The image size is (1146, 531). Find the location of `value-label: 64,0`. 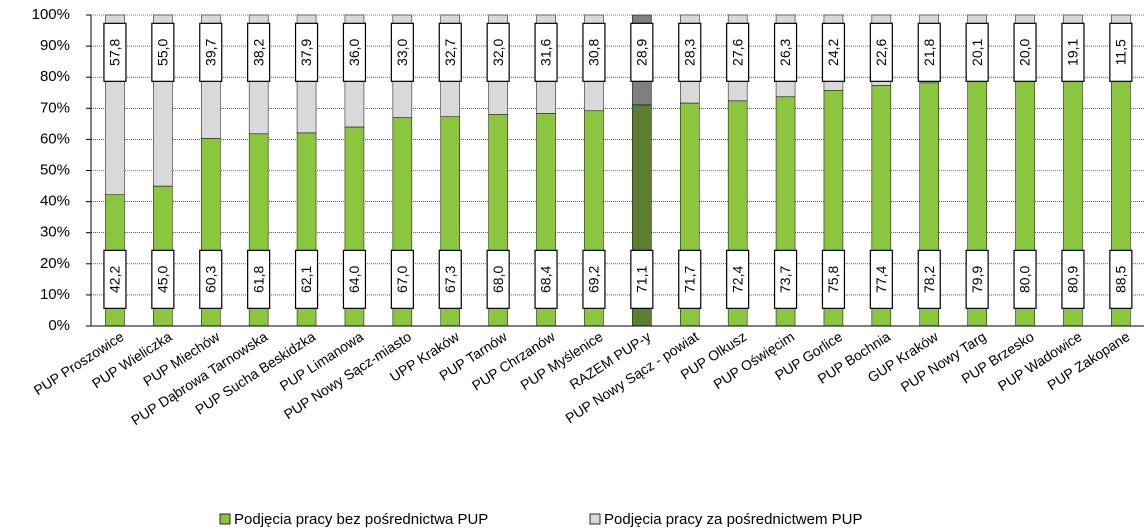

value-label: 64,0 is located at coordinates (354, 279).